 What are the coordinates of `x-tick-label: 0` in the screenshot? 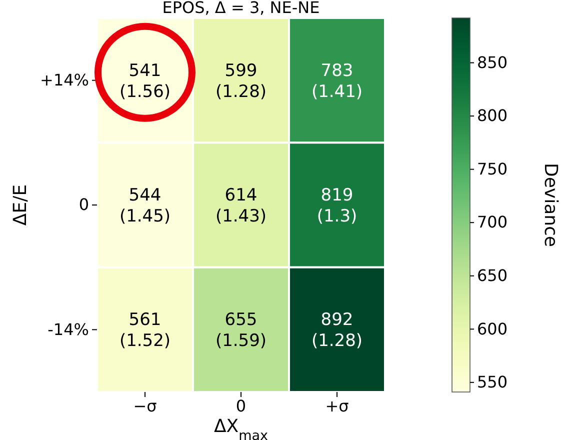 It's located at (241, 406).